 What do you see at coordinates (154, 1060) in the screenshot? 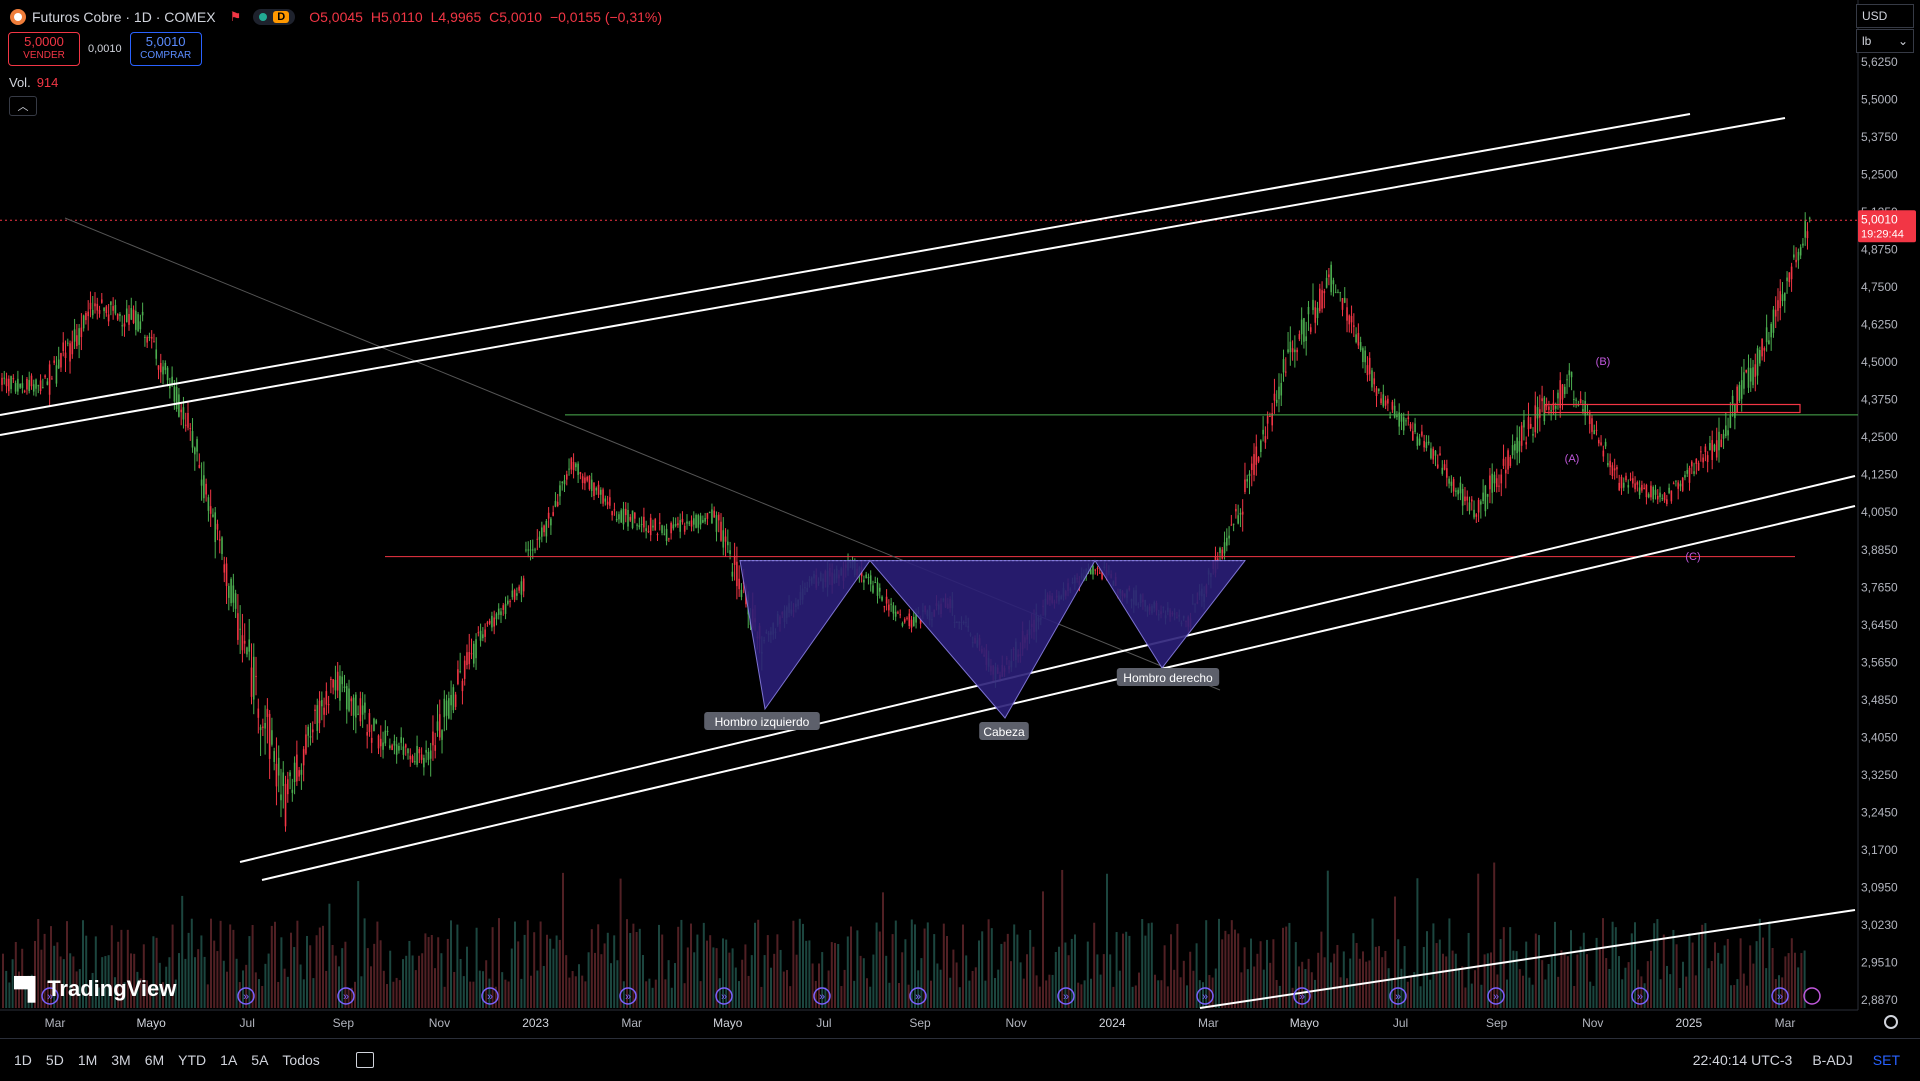
I see `range-button-6m: 6M` at bounding box center [154, 1060].